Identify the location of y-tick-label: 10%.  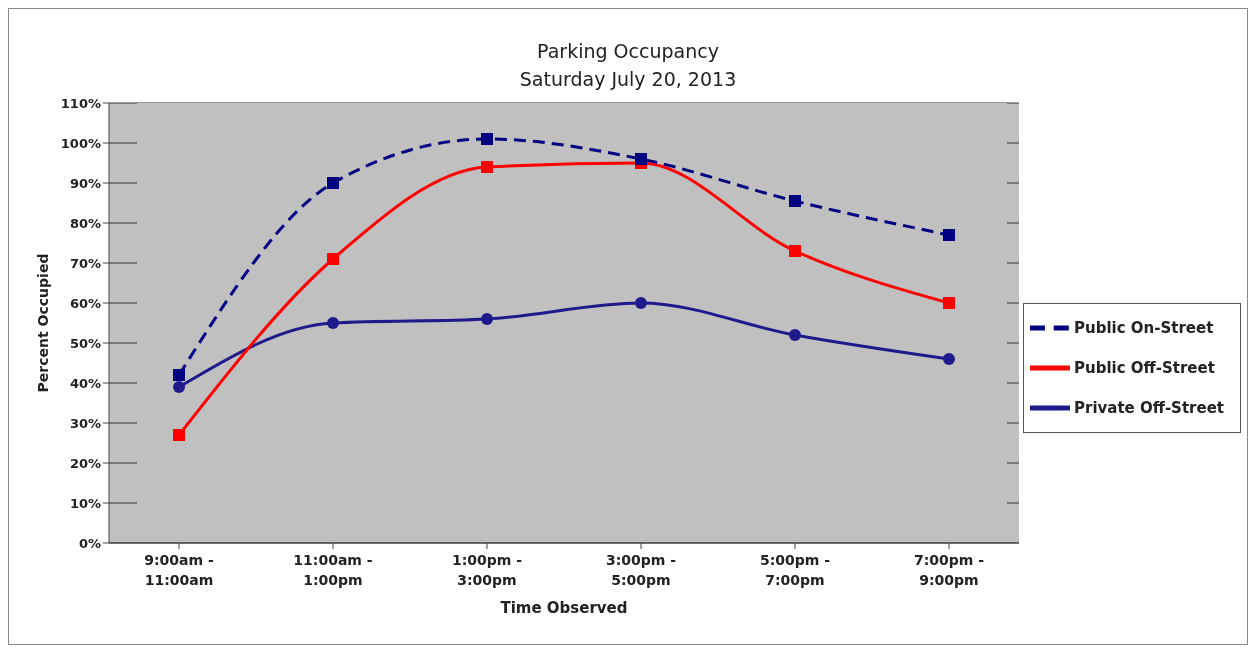
(85, 503).